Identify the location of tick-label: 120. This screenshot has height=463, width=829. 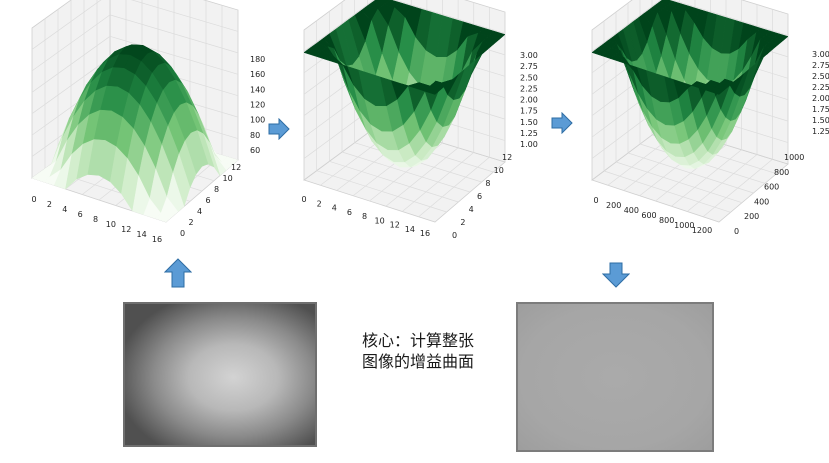
(257, 105).